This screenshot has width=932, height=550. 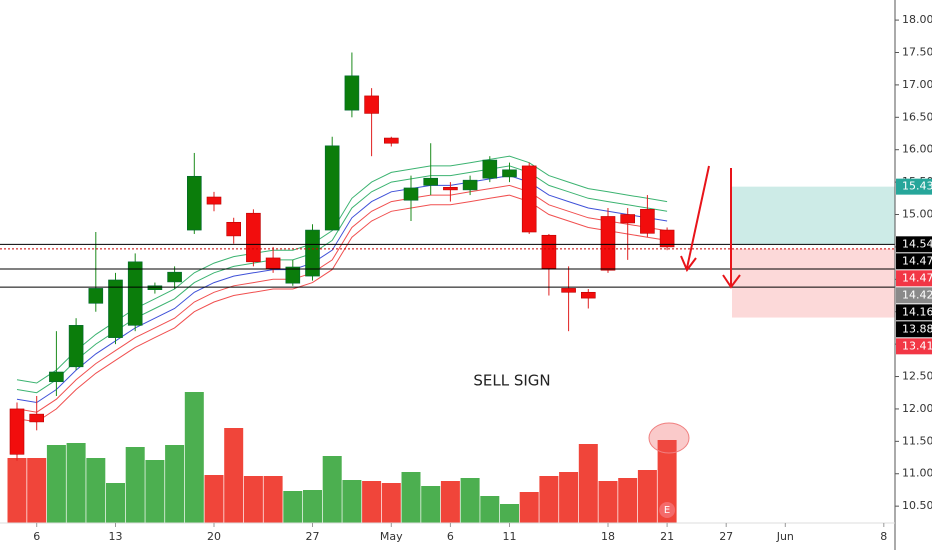 What do you see at coordinates (917, 214) in the screenshot?
I see `y-tick-label: 15.00` at bounding box center [917, 214].